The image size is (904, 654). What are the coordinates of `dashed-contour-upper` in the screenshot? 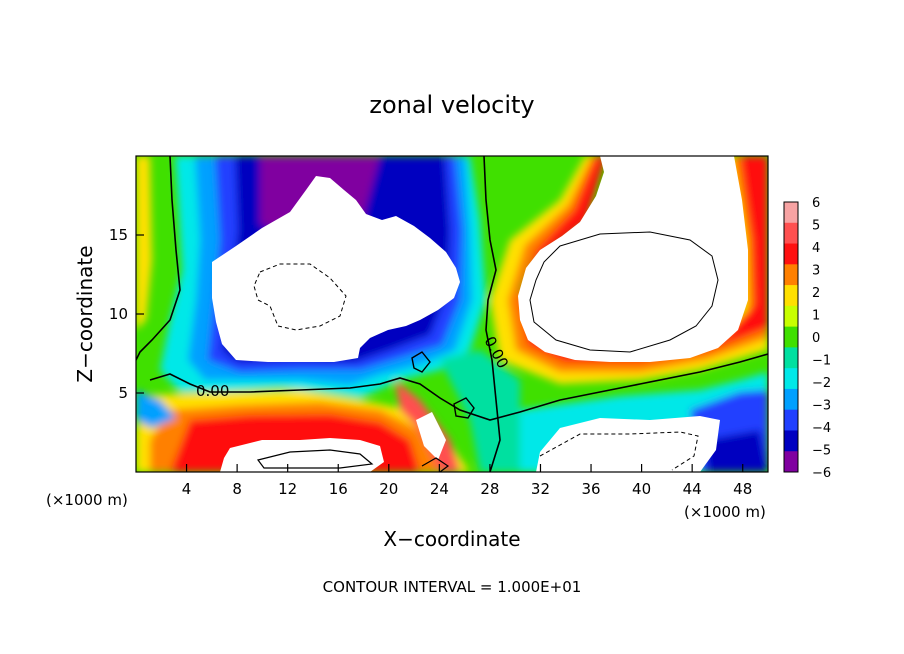 It's located at (300, 297).